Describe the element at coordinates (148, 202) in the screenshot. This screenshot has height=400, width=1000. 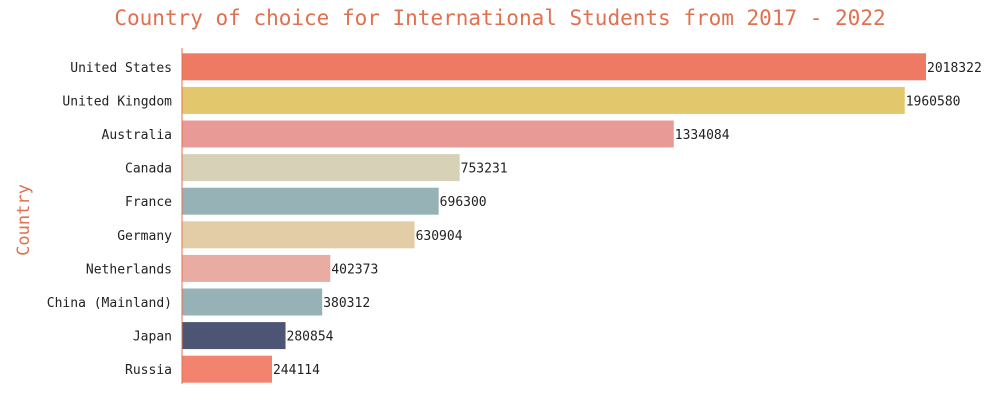
I see `tick-label-france: France` at that location.